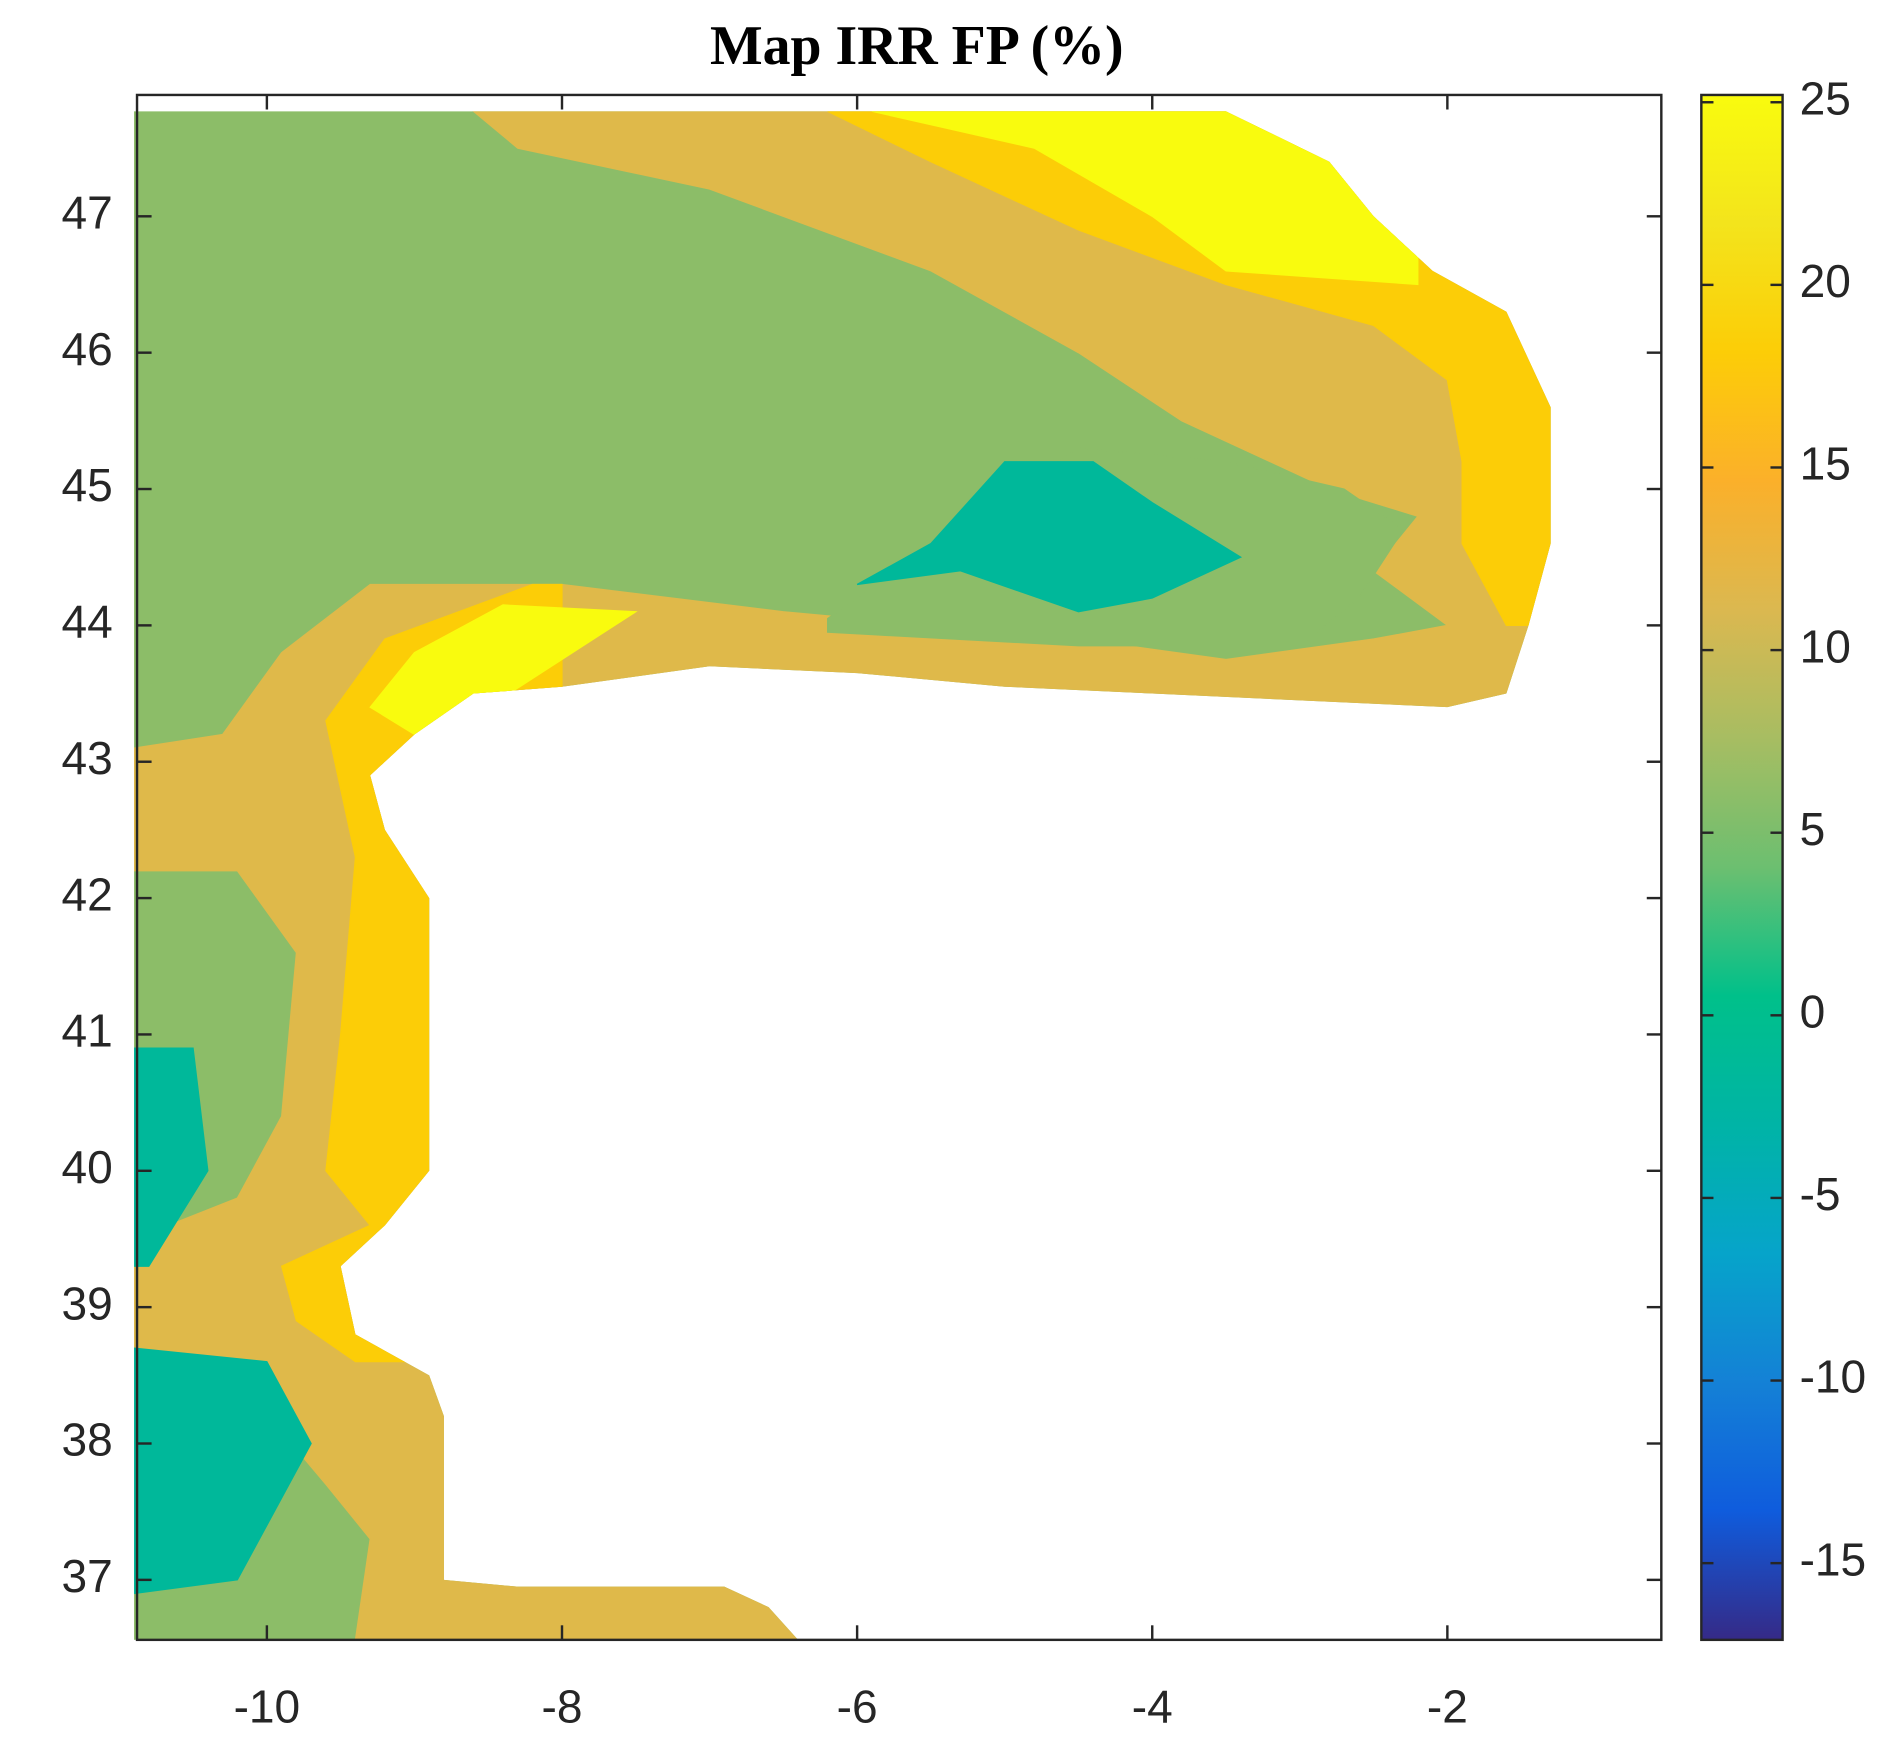  What do you see at coordinates (87, 894) in the screenshot?
I see `y-tick-label: 42` at bounding box center [87, 894].